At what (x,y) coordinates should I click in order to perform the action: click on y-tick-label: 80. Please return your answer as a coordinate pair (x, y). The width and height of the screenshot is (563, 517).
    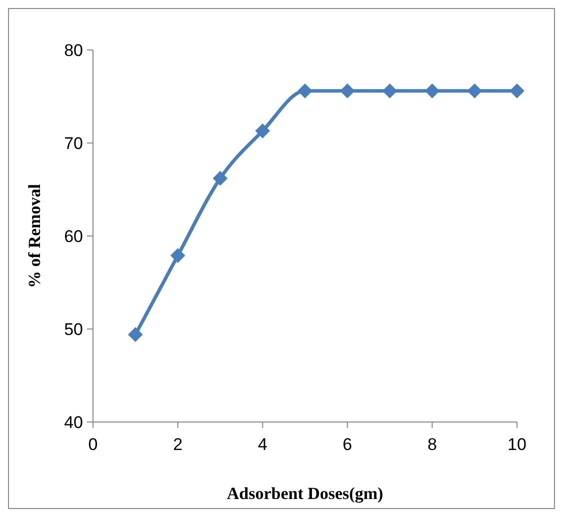
    Looking at the image, I should click on (73, 50).